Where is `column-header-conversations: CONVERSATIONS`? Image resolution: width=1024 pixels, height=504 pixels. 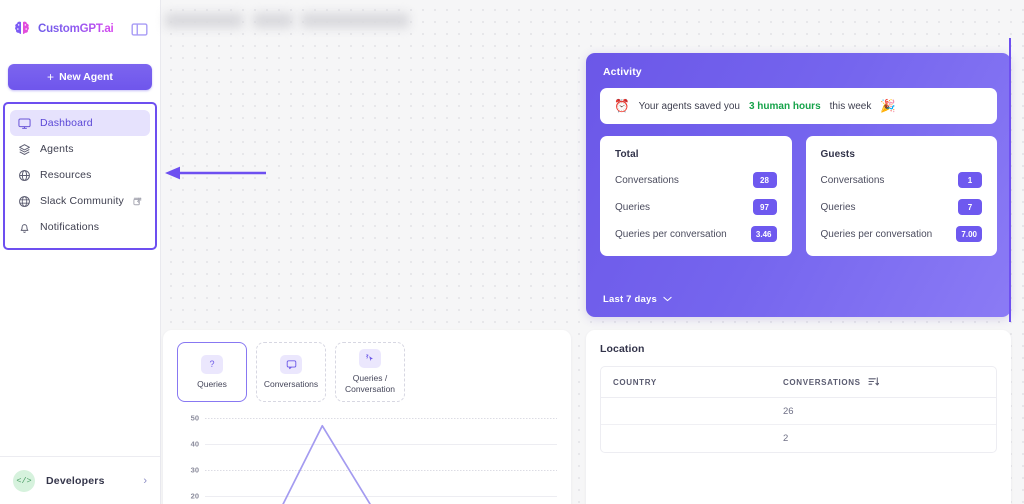
column-header-conversations: CONVERSATIONS is located at coordinates (831, 382).